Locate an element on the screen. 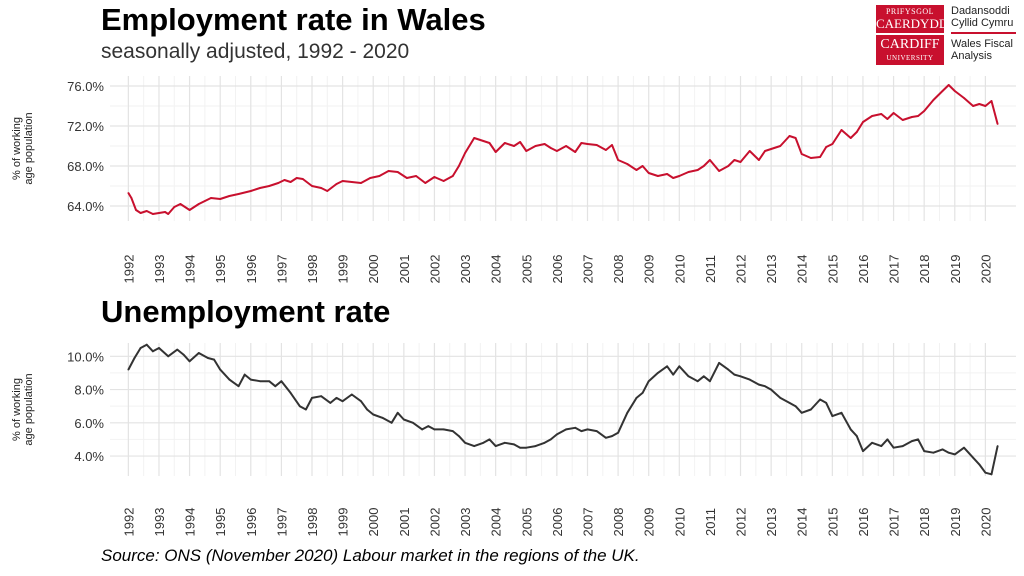 The height and width of the screenshot is (576, 1024). y-tick-label: 4.0% is located at coordinates (89, 456).